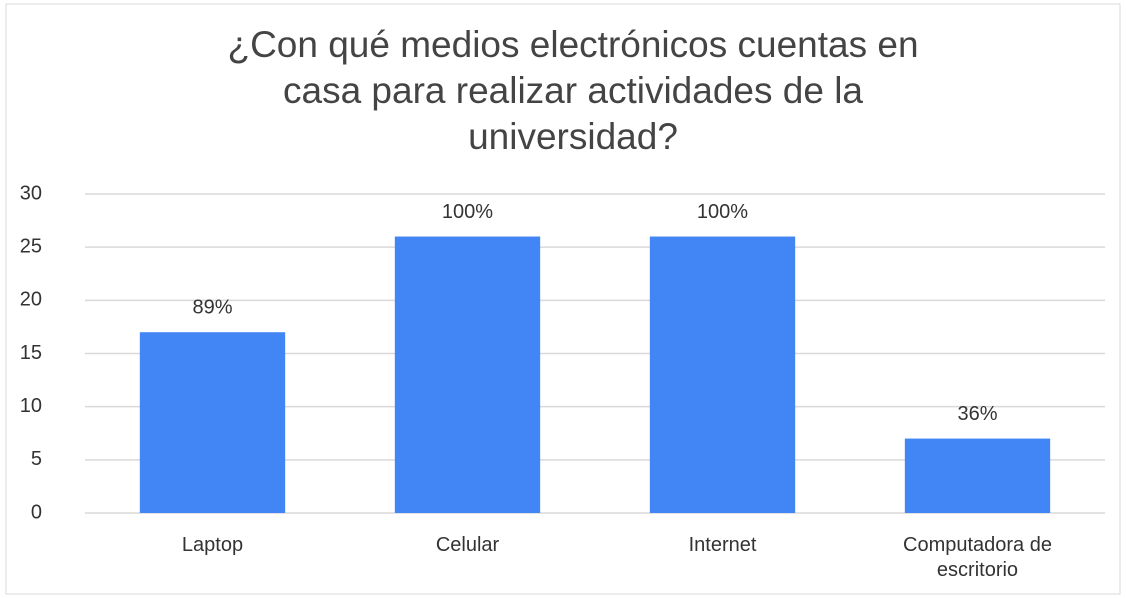  I want to click on y-tick-label: 30, so click(31, 193).